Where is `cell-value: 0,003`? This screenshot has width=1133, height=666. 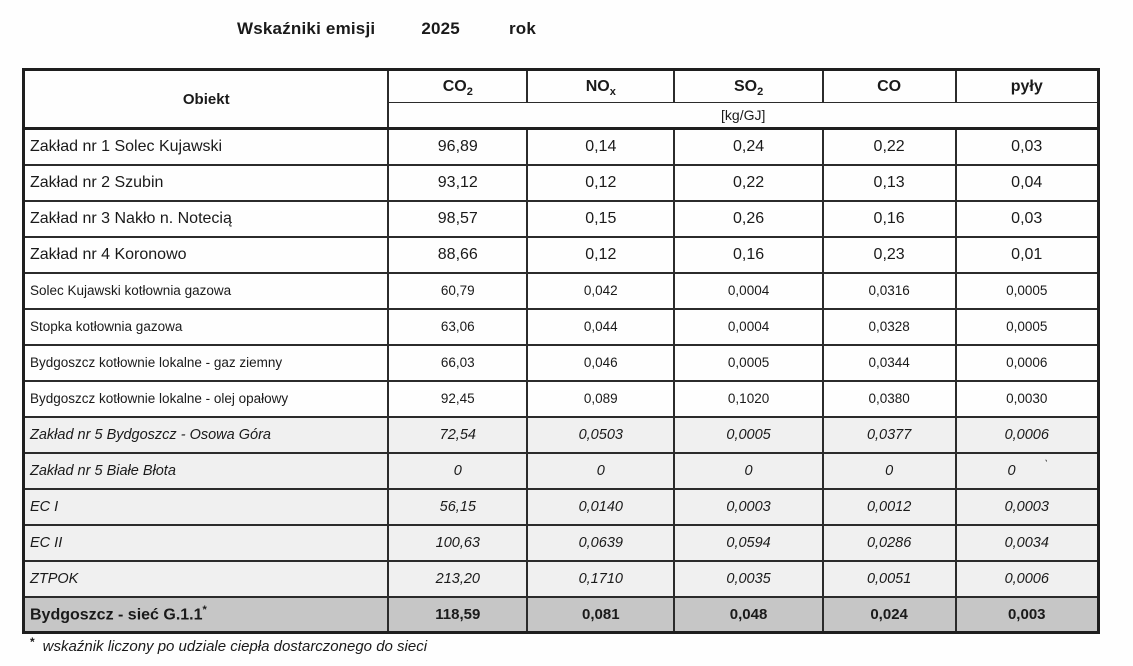
cell-value: 0,003 is located at coordinates (1027, 614).